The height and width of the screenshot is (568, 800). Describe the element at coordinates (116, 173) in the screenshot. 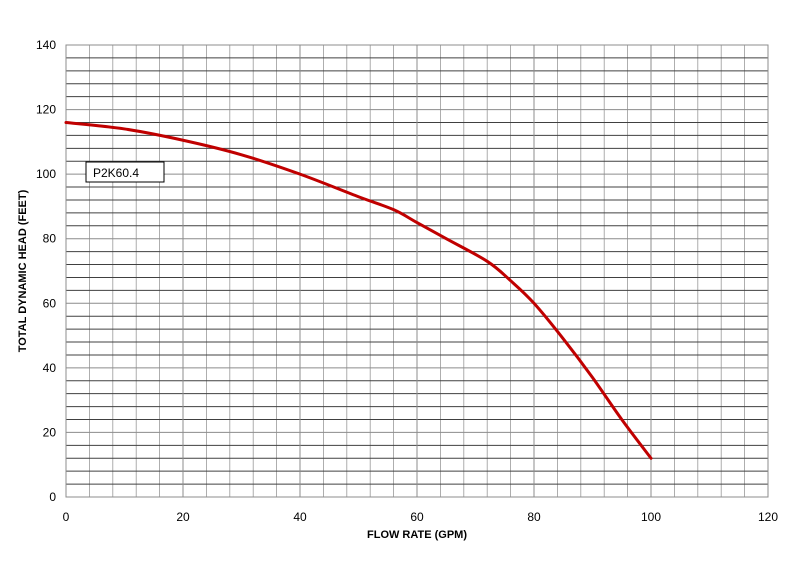

I see `legend-label: P2K60.4` at that location.